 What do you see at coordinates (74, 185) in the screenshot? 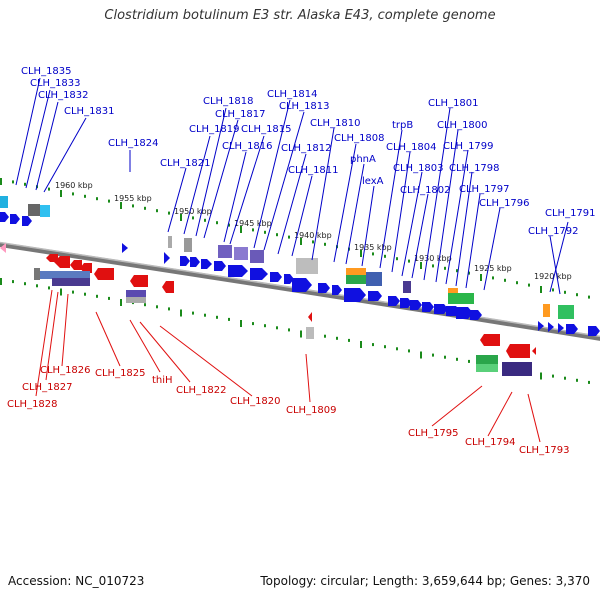
I see `kbp-label: 1960 kbp` at bounding box center [74, 185].